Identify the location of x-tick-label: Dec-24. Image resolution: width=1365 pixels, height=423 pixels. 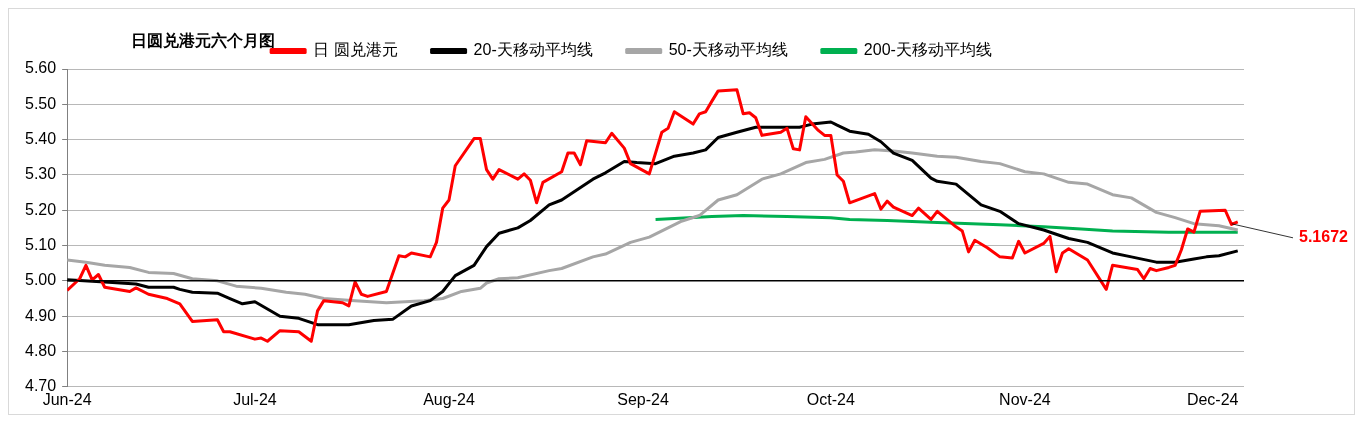
(1212, 399).